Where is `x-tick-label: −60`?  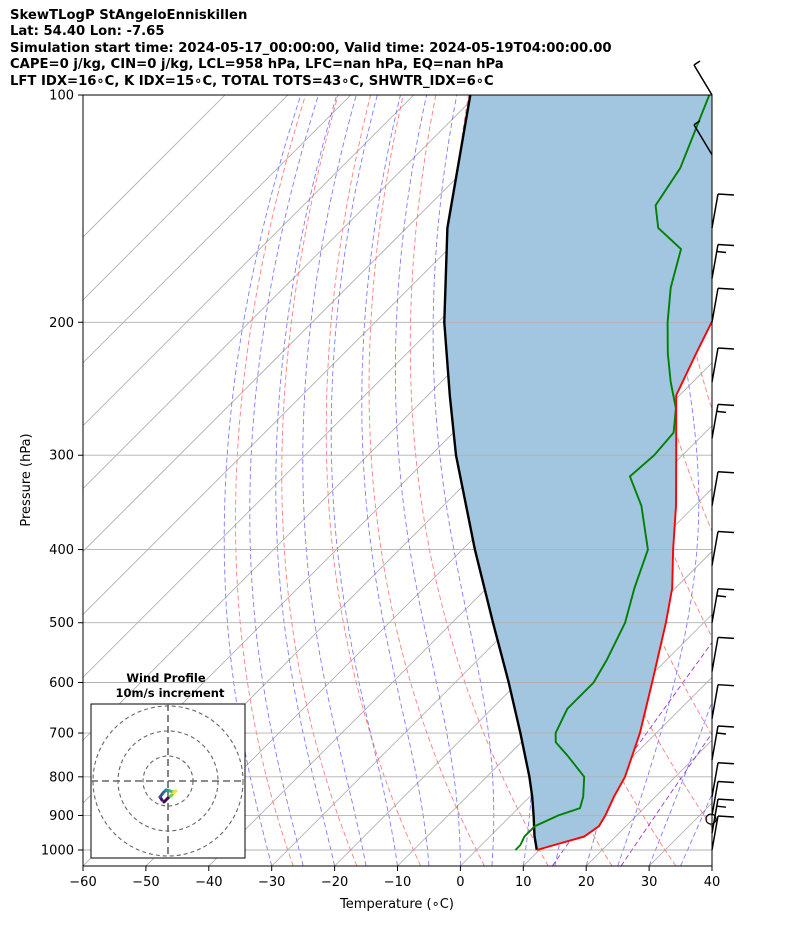
x-tick-label: −60 is located at coordinates (82, 882).